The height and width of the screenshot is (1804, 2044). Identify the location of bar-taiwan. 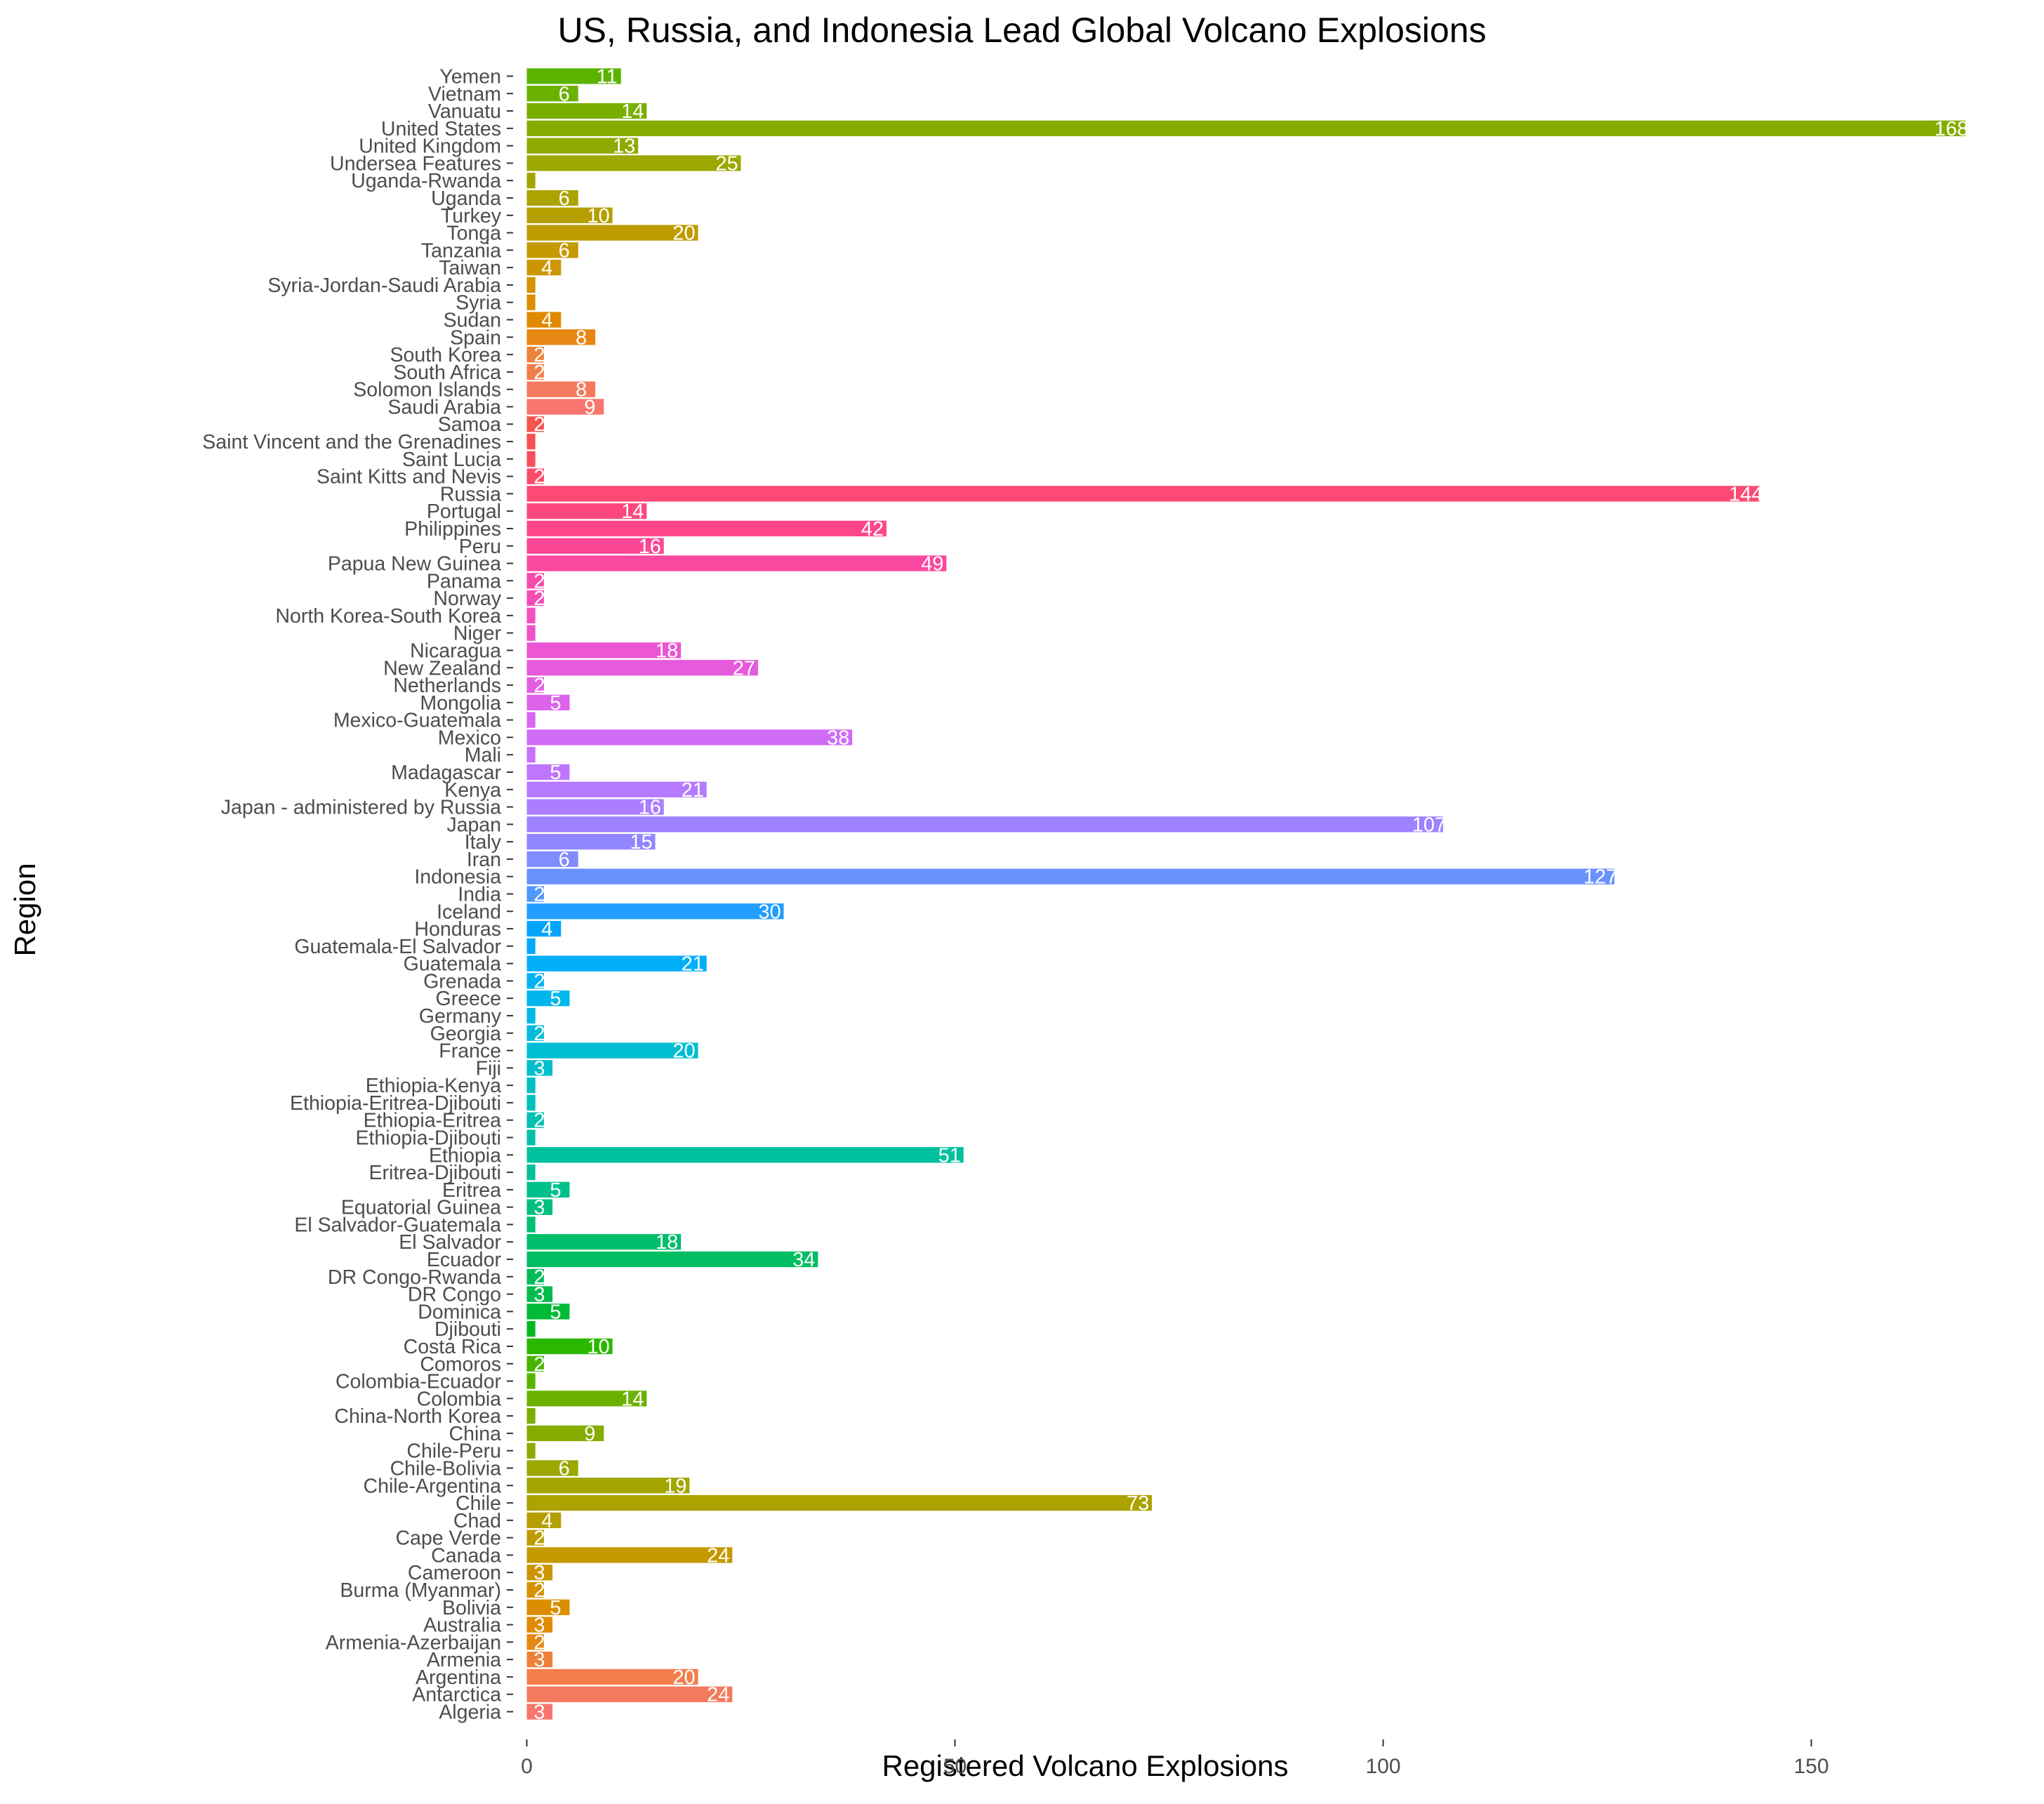
(544, 268).